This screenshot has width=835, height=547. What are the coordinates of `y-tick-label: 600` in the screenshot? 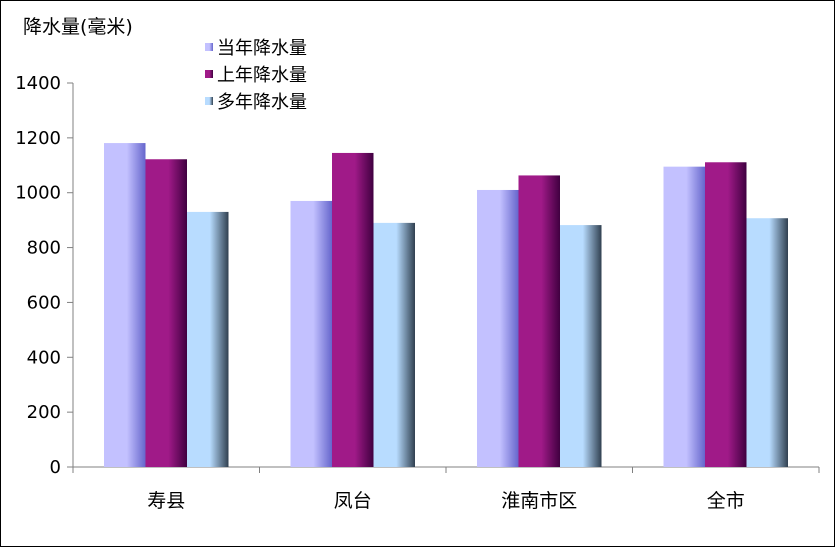 It's located at (44, 302).